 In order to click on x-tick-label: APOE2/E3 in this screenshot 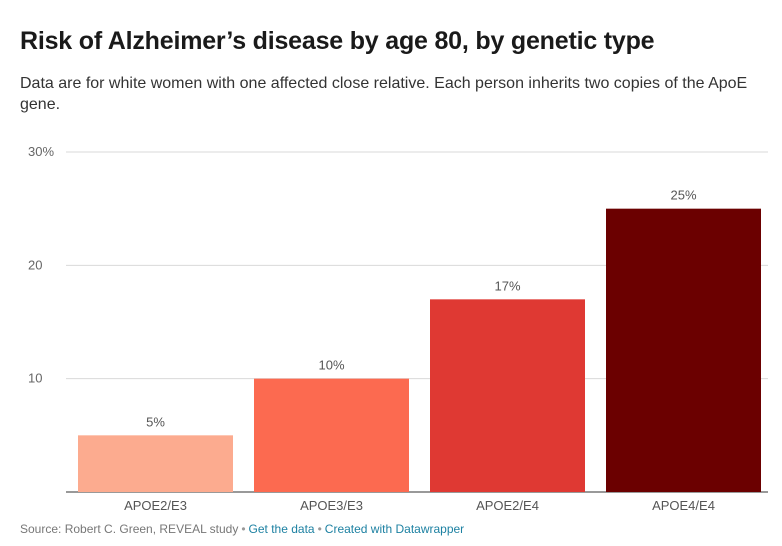, I will do `click(155, 505)`.